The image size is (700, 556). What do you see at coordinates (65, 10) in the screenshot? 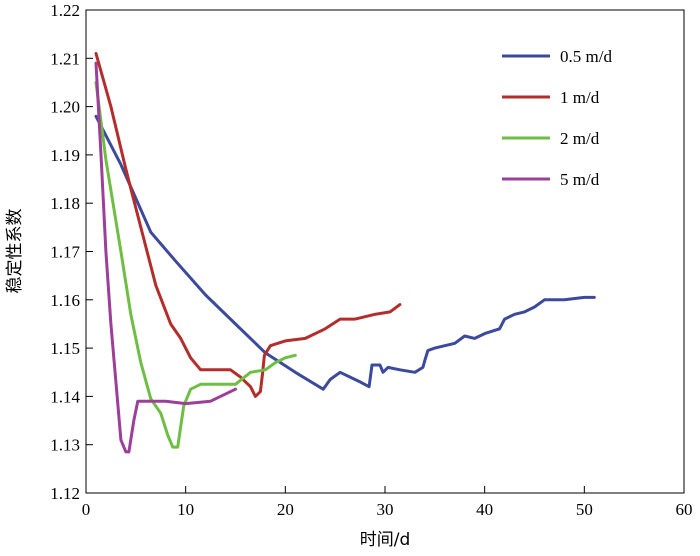
I see `y-tick-label: 1.22` at bounding box center [65, 10].